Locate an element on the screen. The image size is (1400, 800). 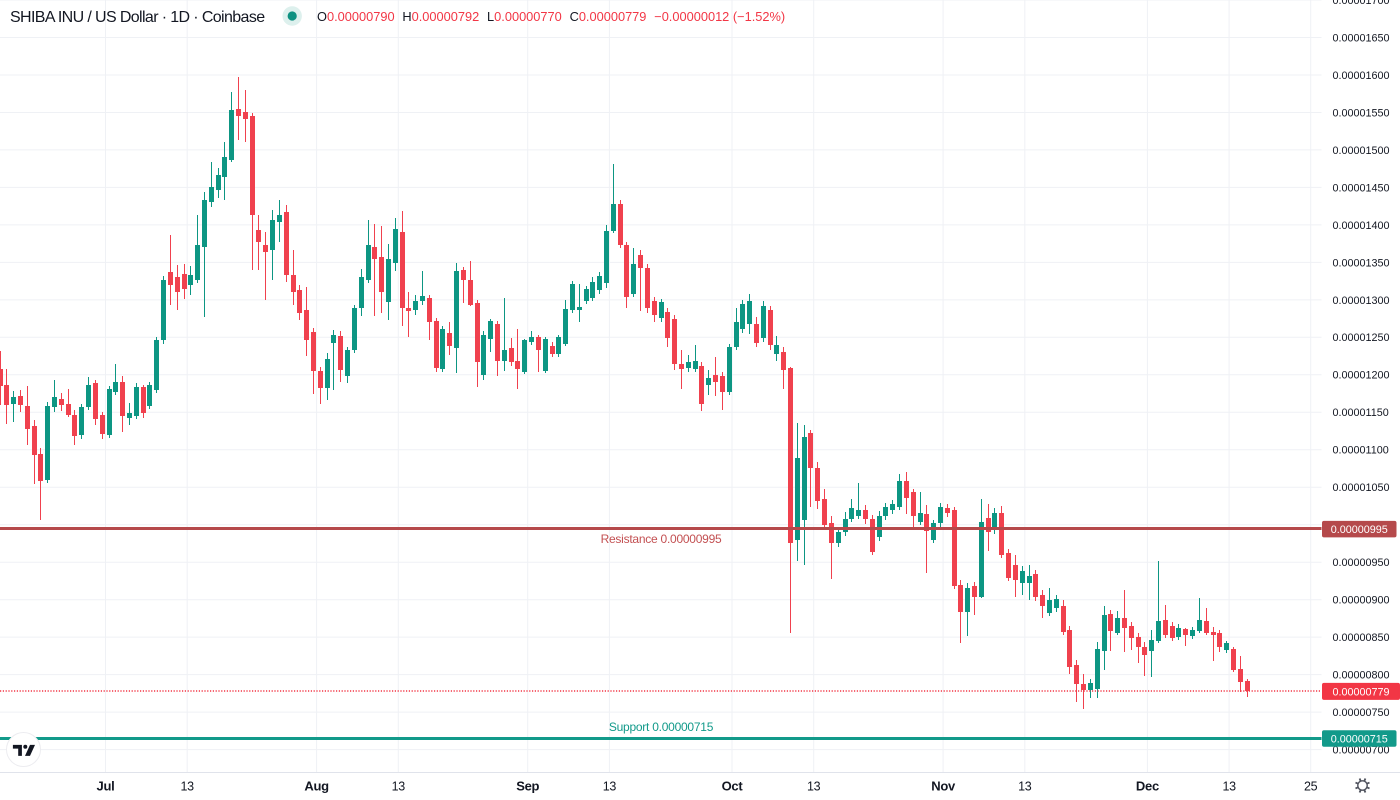
svg-text: 0.00000750 is located at coordinates (1361, 713).